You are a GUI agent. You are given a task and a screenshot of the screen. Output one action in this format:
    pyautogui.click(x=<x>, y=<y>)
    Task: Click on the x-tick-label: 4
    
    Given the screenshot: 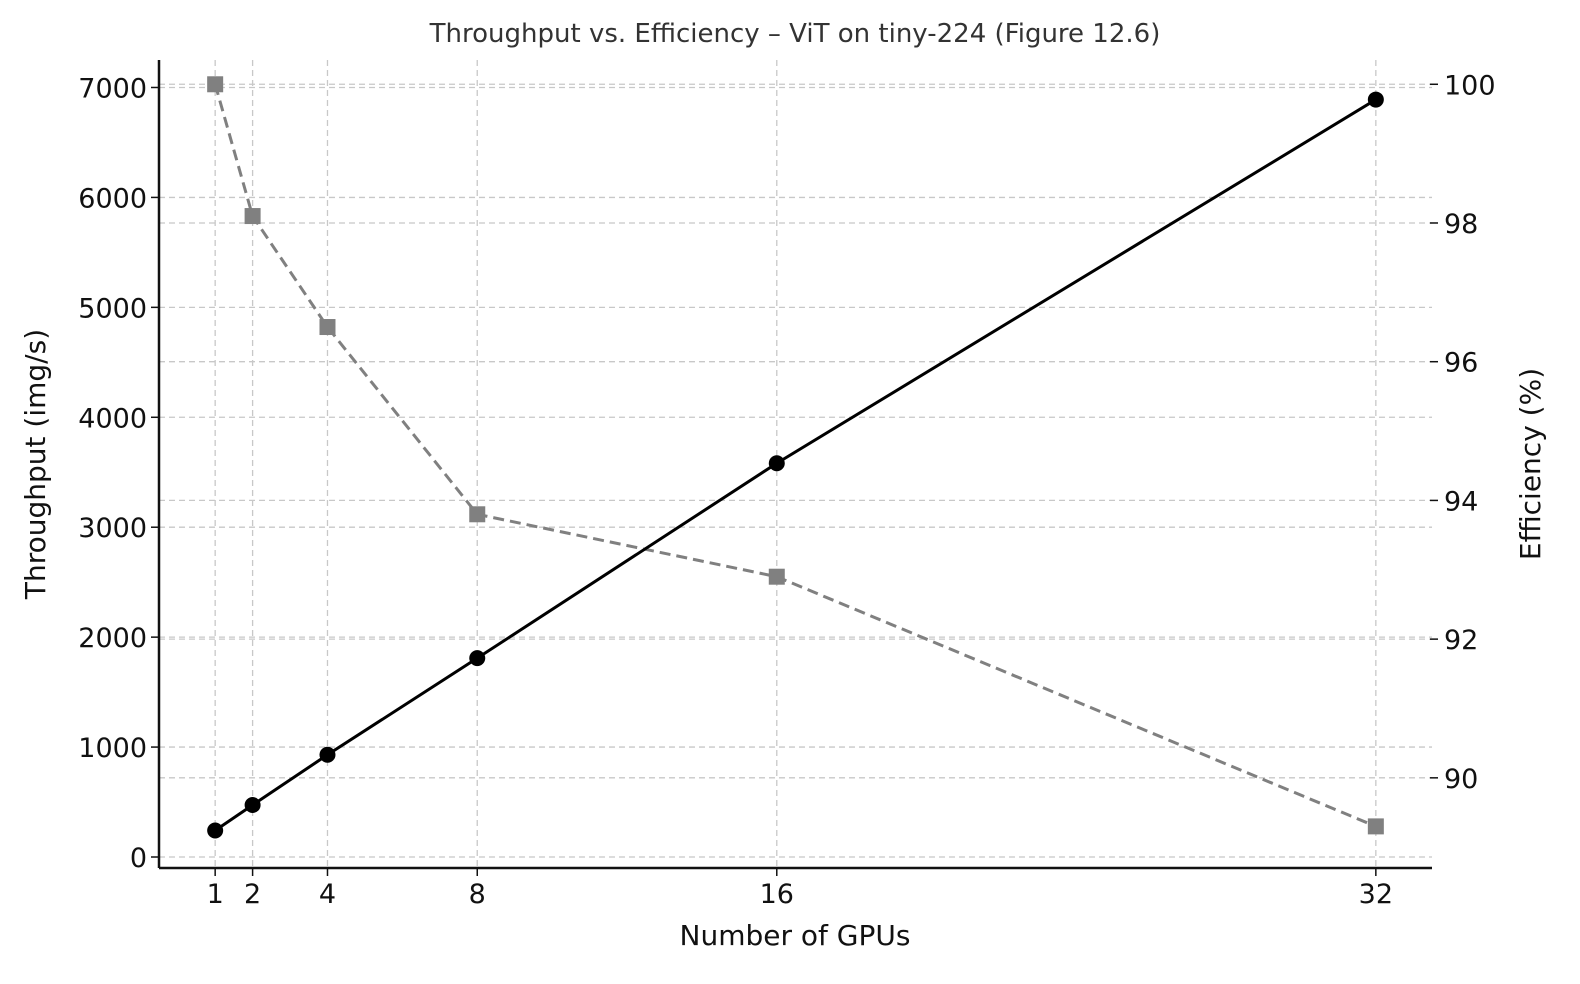 What is the action you would take?
    pyautogui.click(x=327, y=894)
    